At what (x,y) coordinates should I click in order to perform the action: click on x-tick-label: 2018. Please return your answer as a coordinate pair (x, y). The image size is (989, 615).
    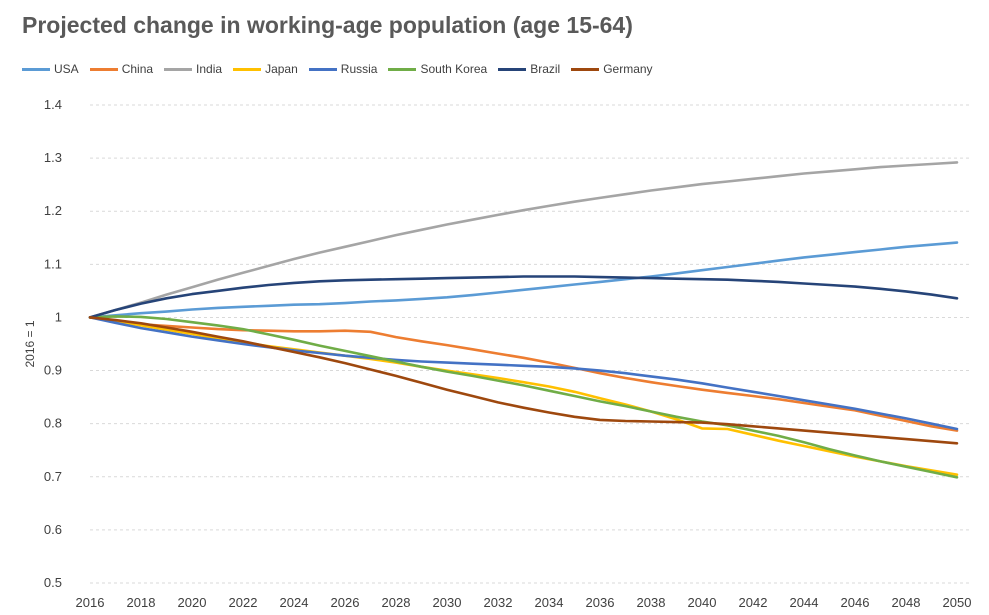
    Looking at the image, I should click on (141, 602).